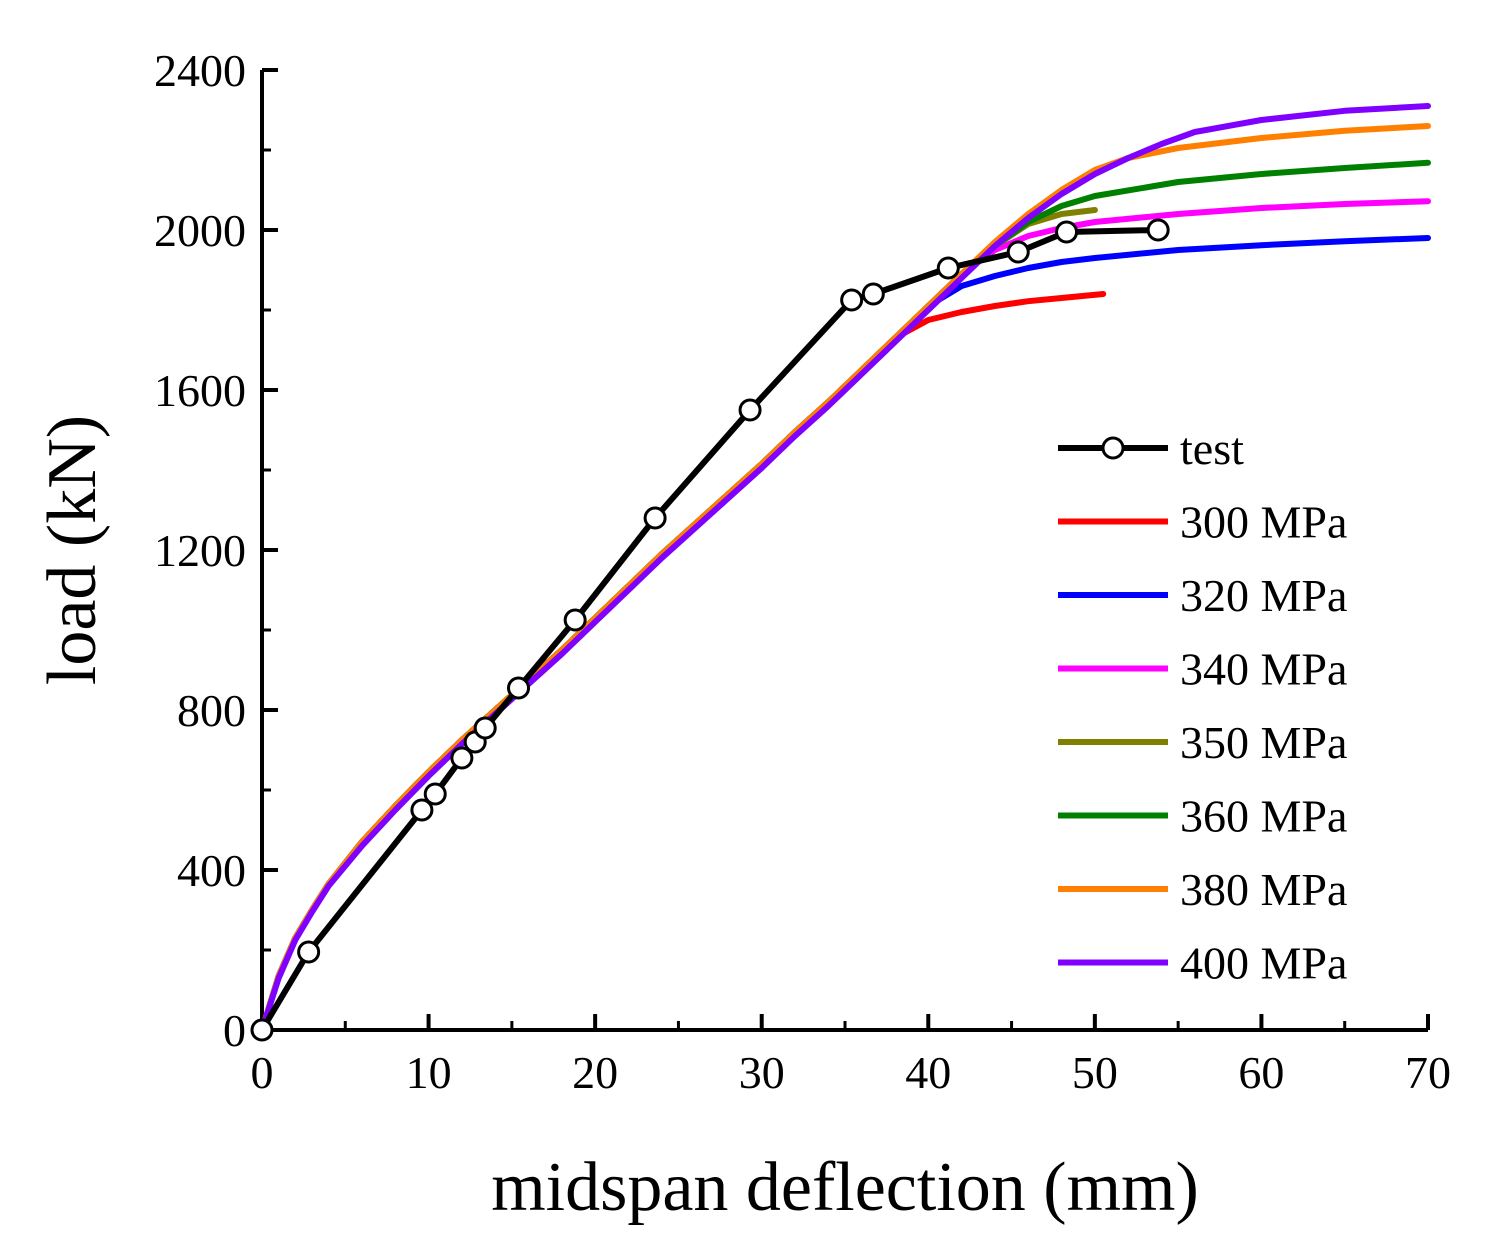 This screenshot has height=1251, width=1491. Describe the element at coordinates (200, 390) in the screenshot. I see `y-tick-label: 1600` at that location.